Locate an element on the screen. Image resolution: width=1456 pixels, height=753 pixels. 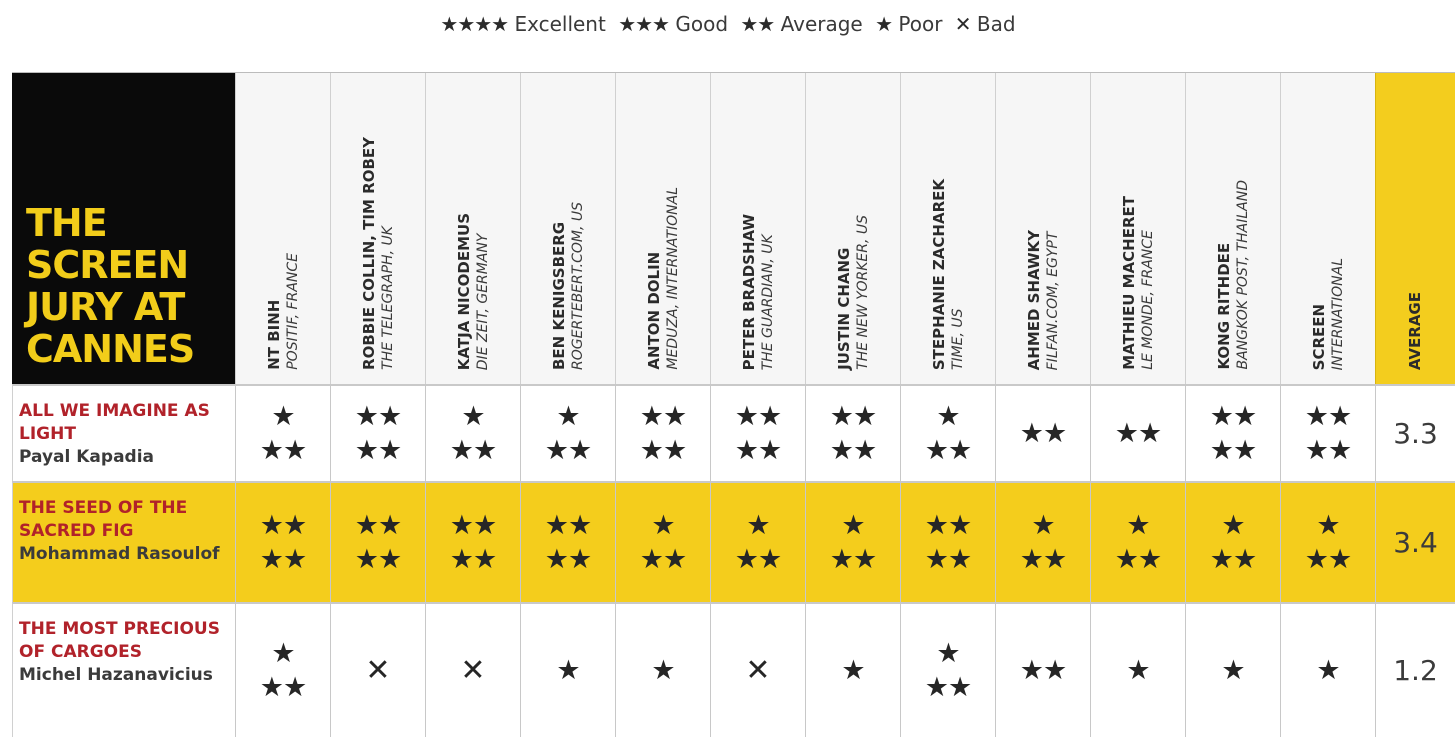
critic-name: AHMED SHAWKY is located at coordinates (1033, 299).